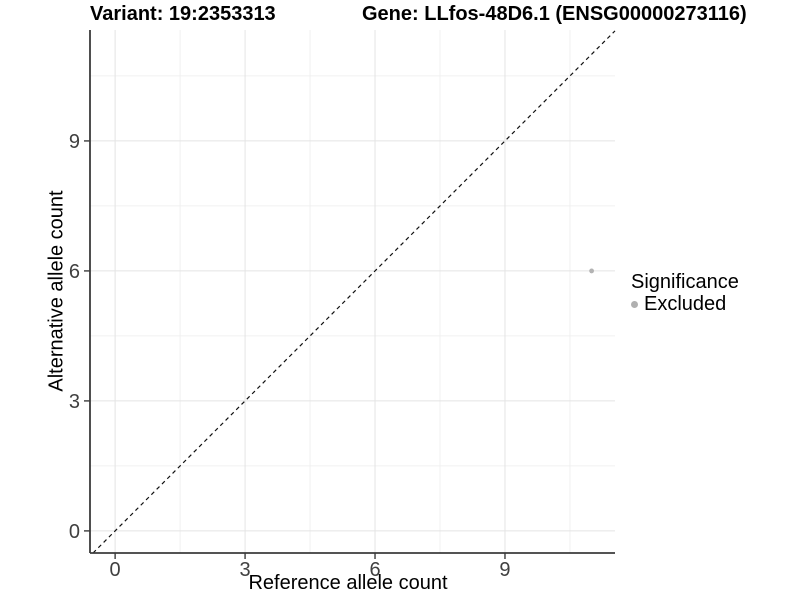 This screenshot has width=800, height=600. I want to click on legend-item-label: Excluded, so click(685, 304).